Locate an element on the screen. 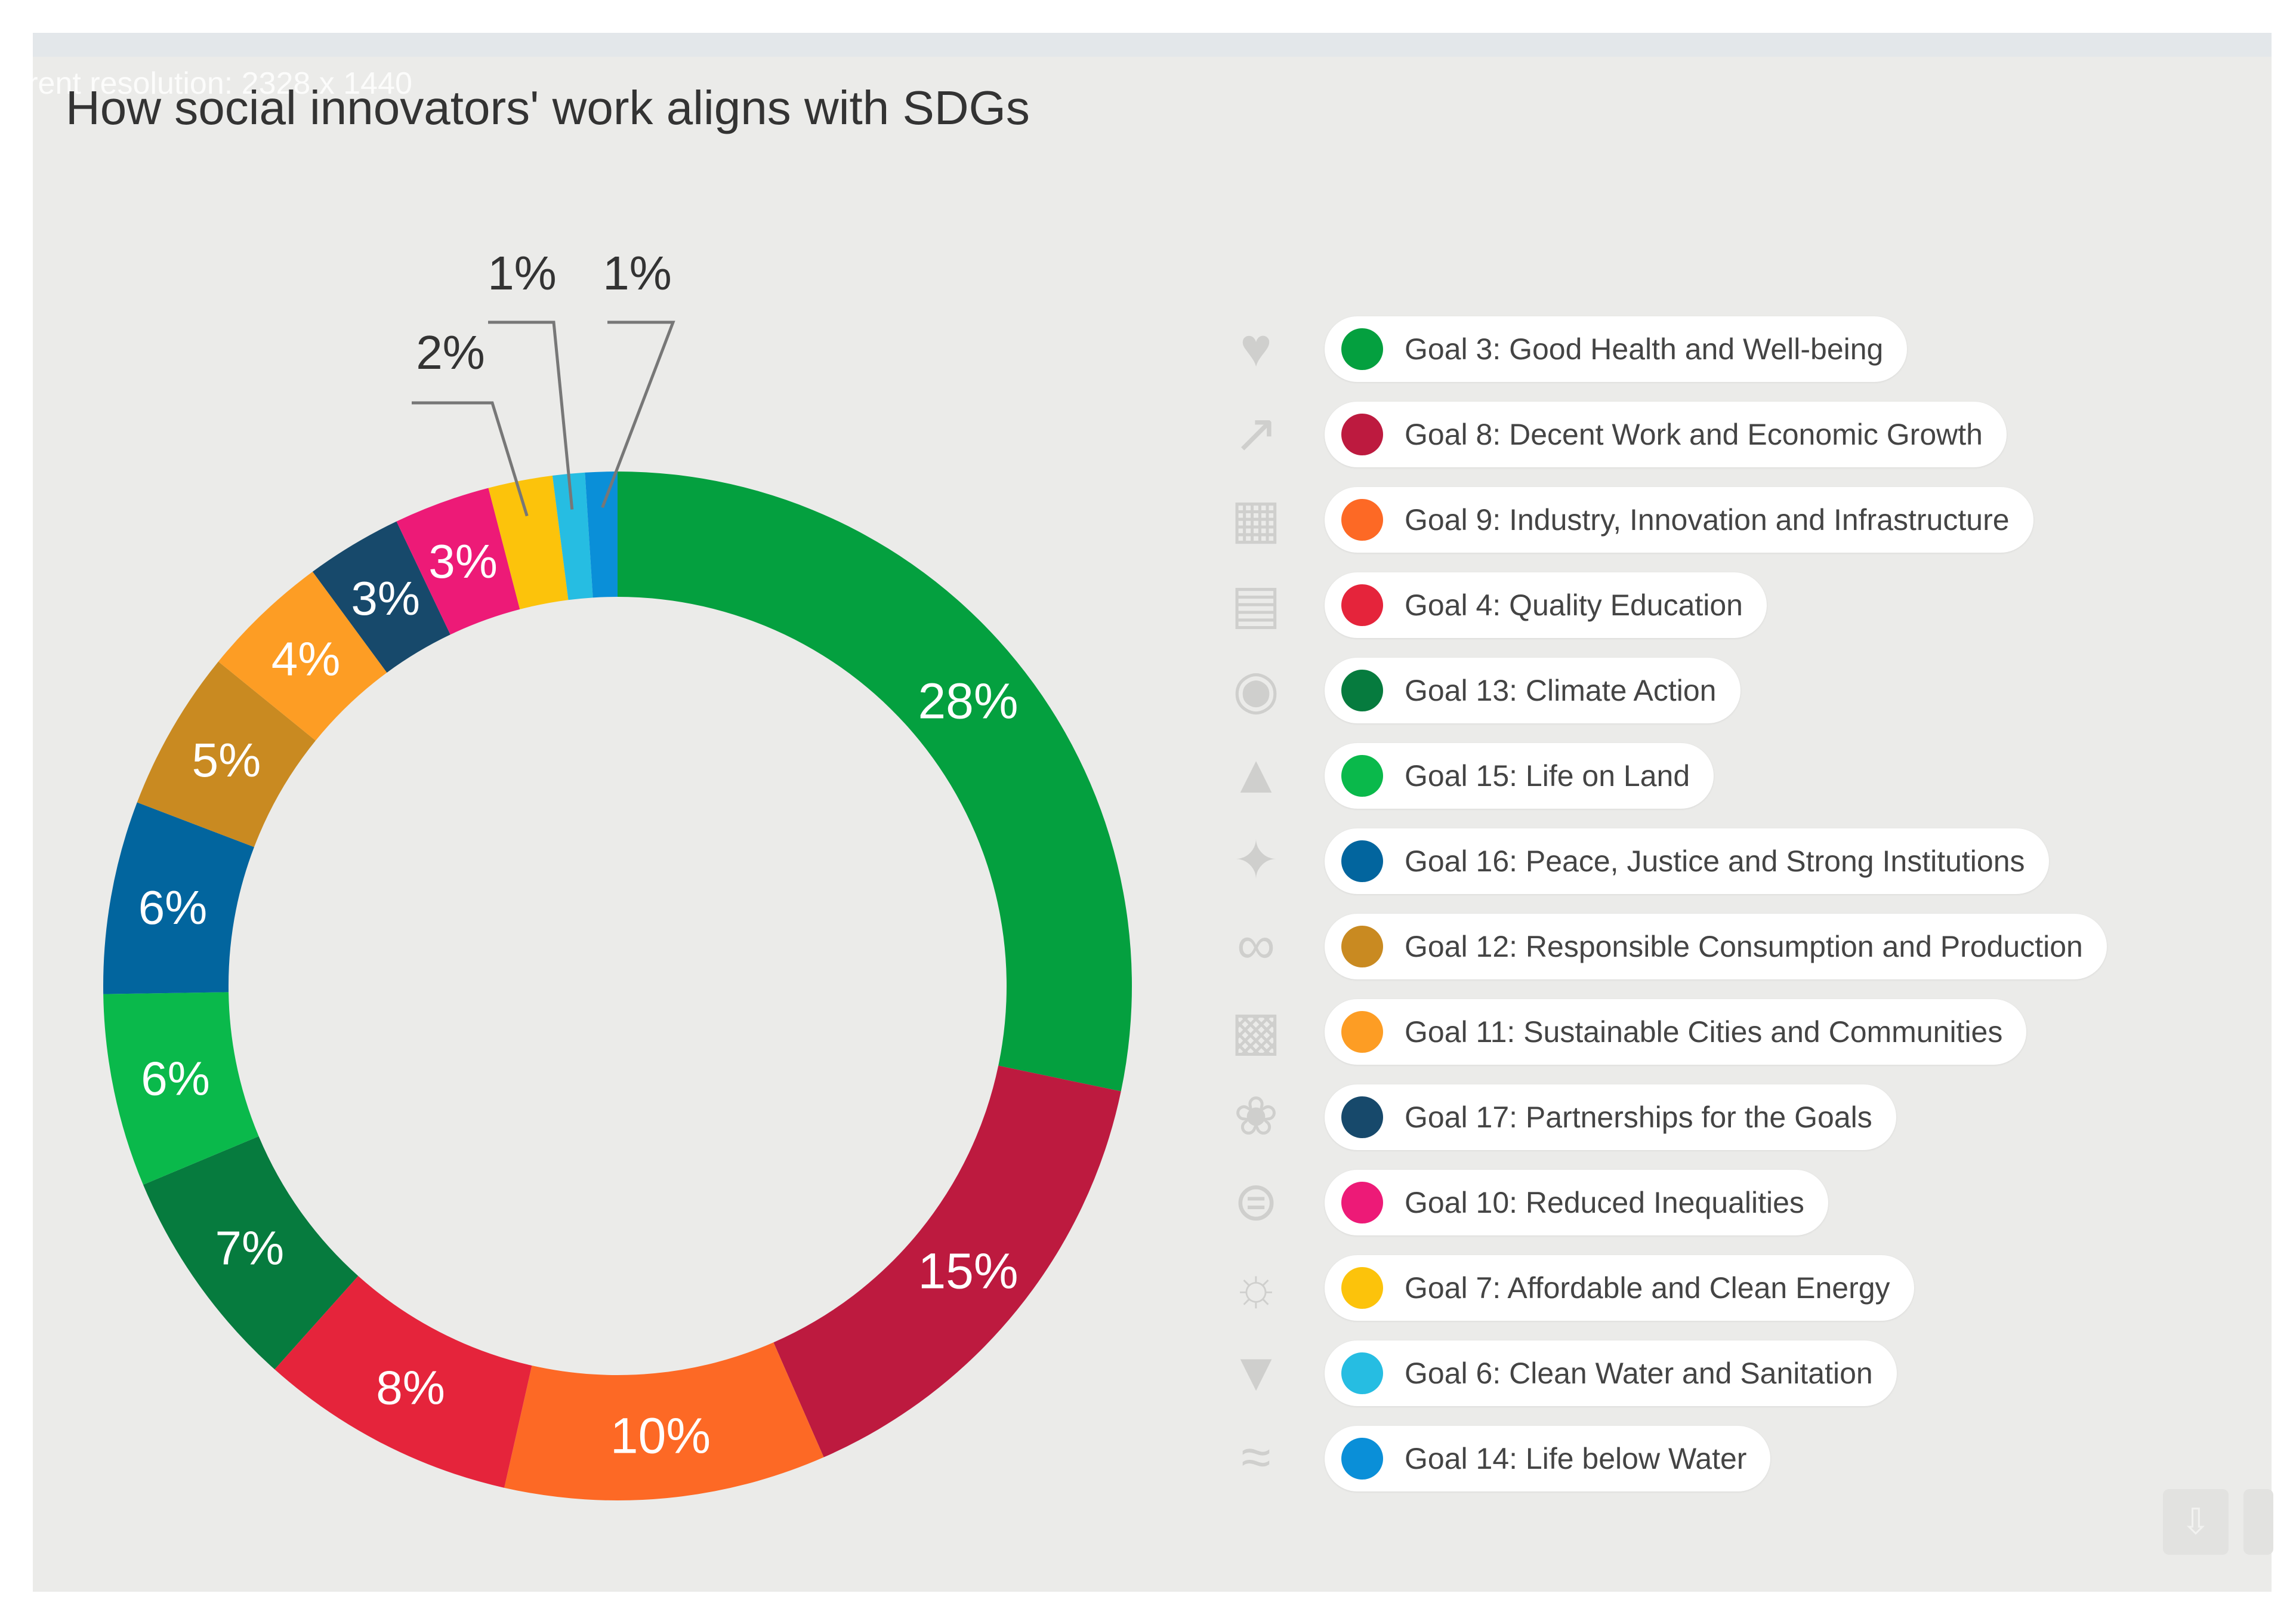  download-icon: ⇩ is located at coordinates (2195, 1522).